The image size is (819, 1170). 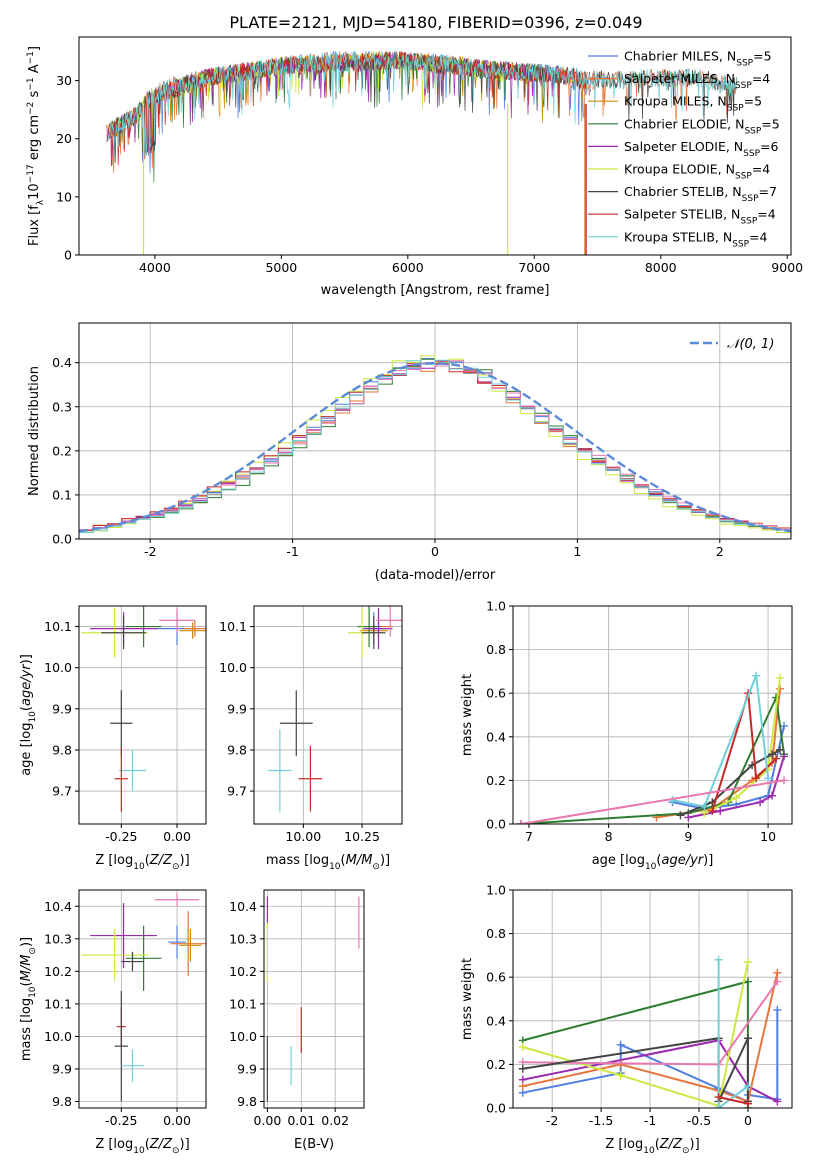 What do you see at coordinates (702, 126) in the screenshot?
I see `legend-label: Chabrier ELODIE, NSSP=5` at bounding box center [702, 126].